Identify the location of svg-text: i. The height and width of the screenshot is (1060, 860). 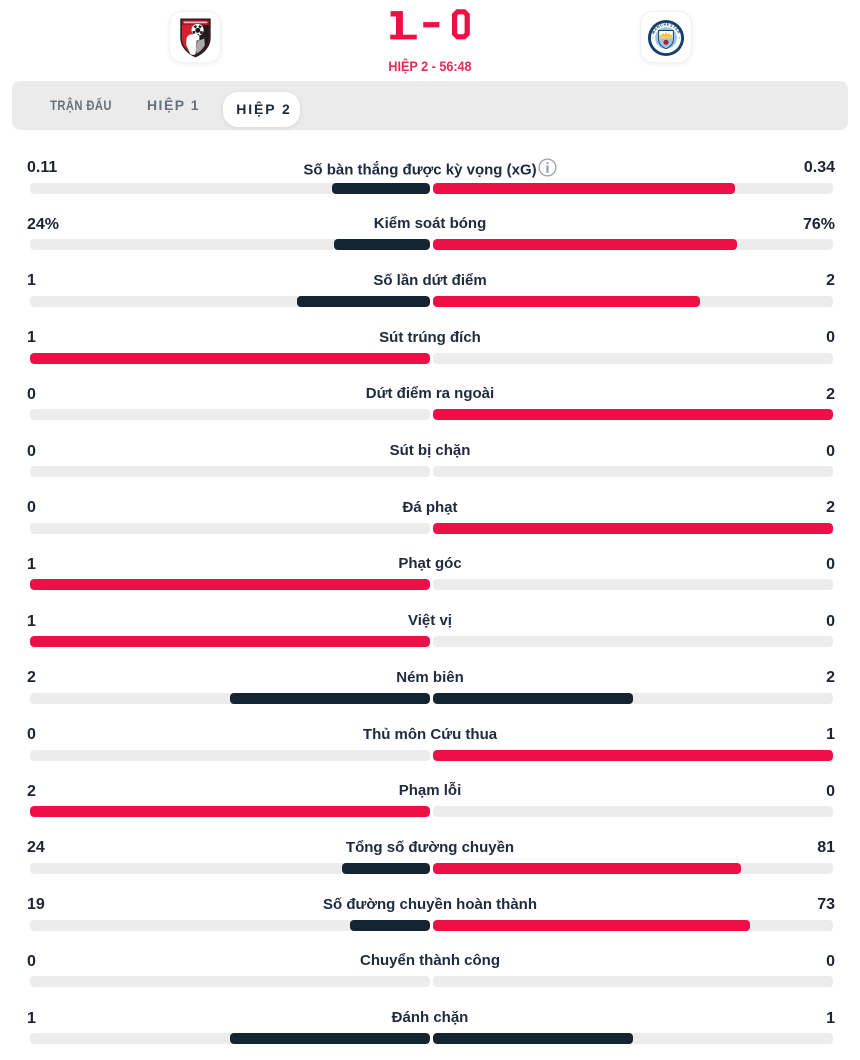
(547, 168).